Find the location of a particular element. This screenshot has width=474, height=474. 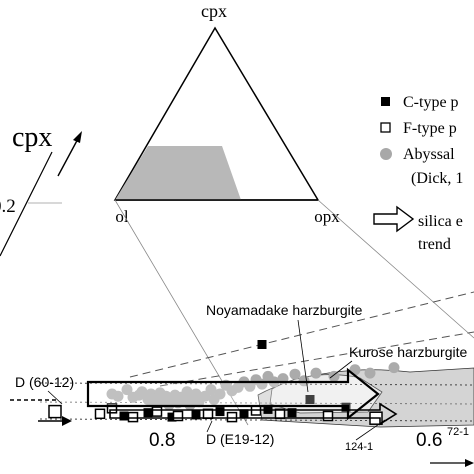

cpx-axis: cpx 0.2 is located at coordinates (41, 189).